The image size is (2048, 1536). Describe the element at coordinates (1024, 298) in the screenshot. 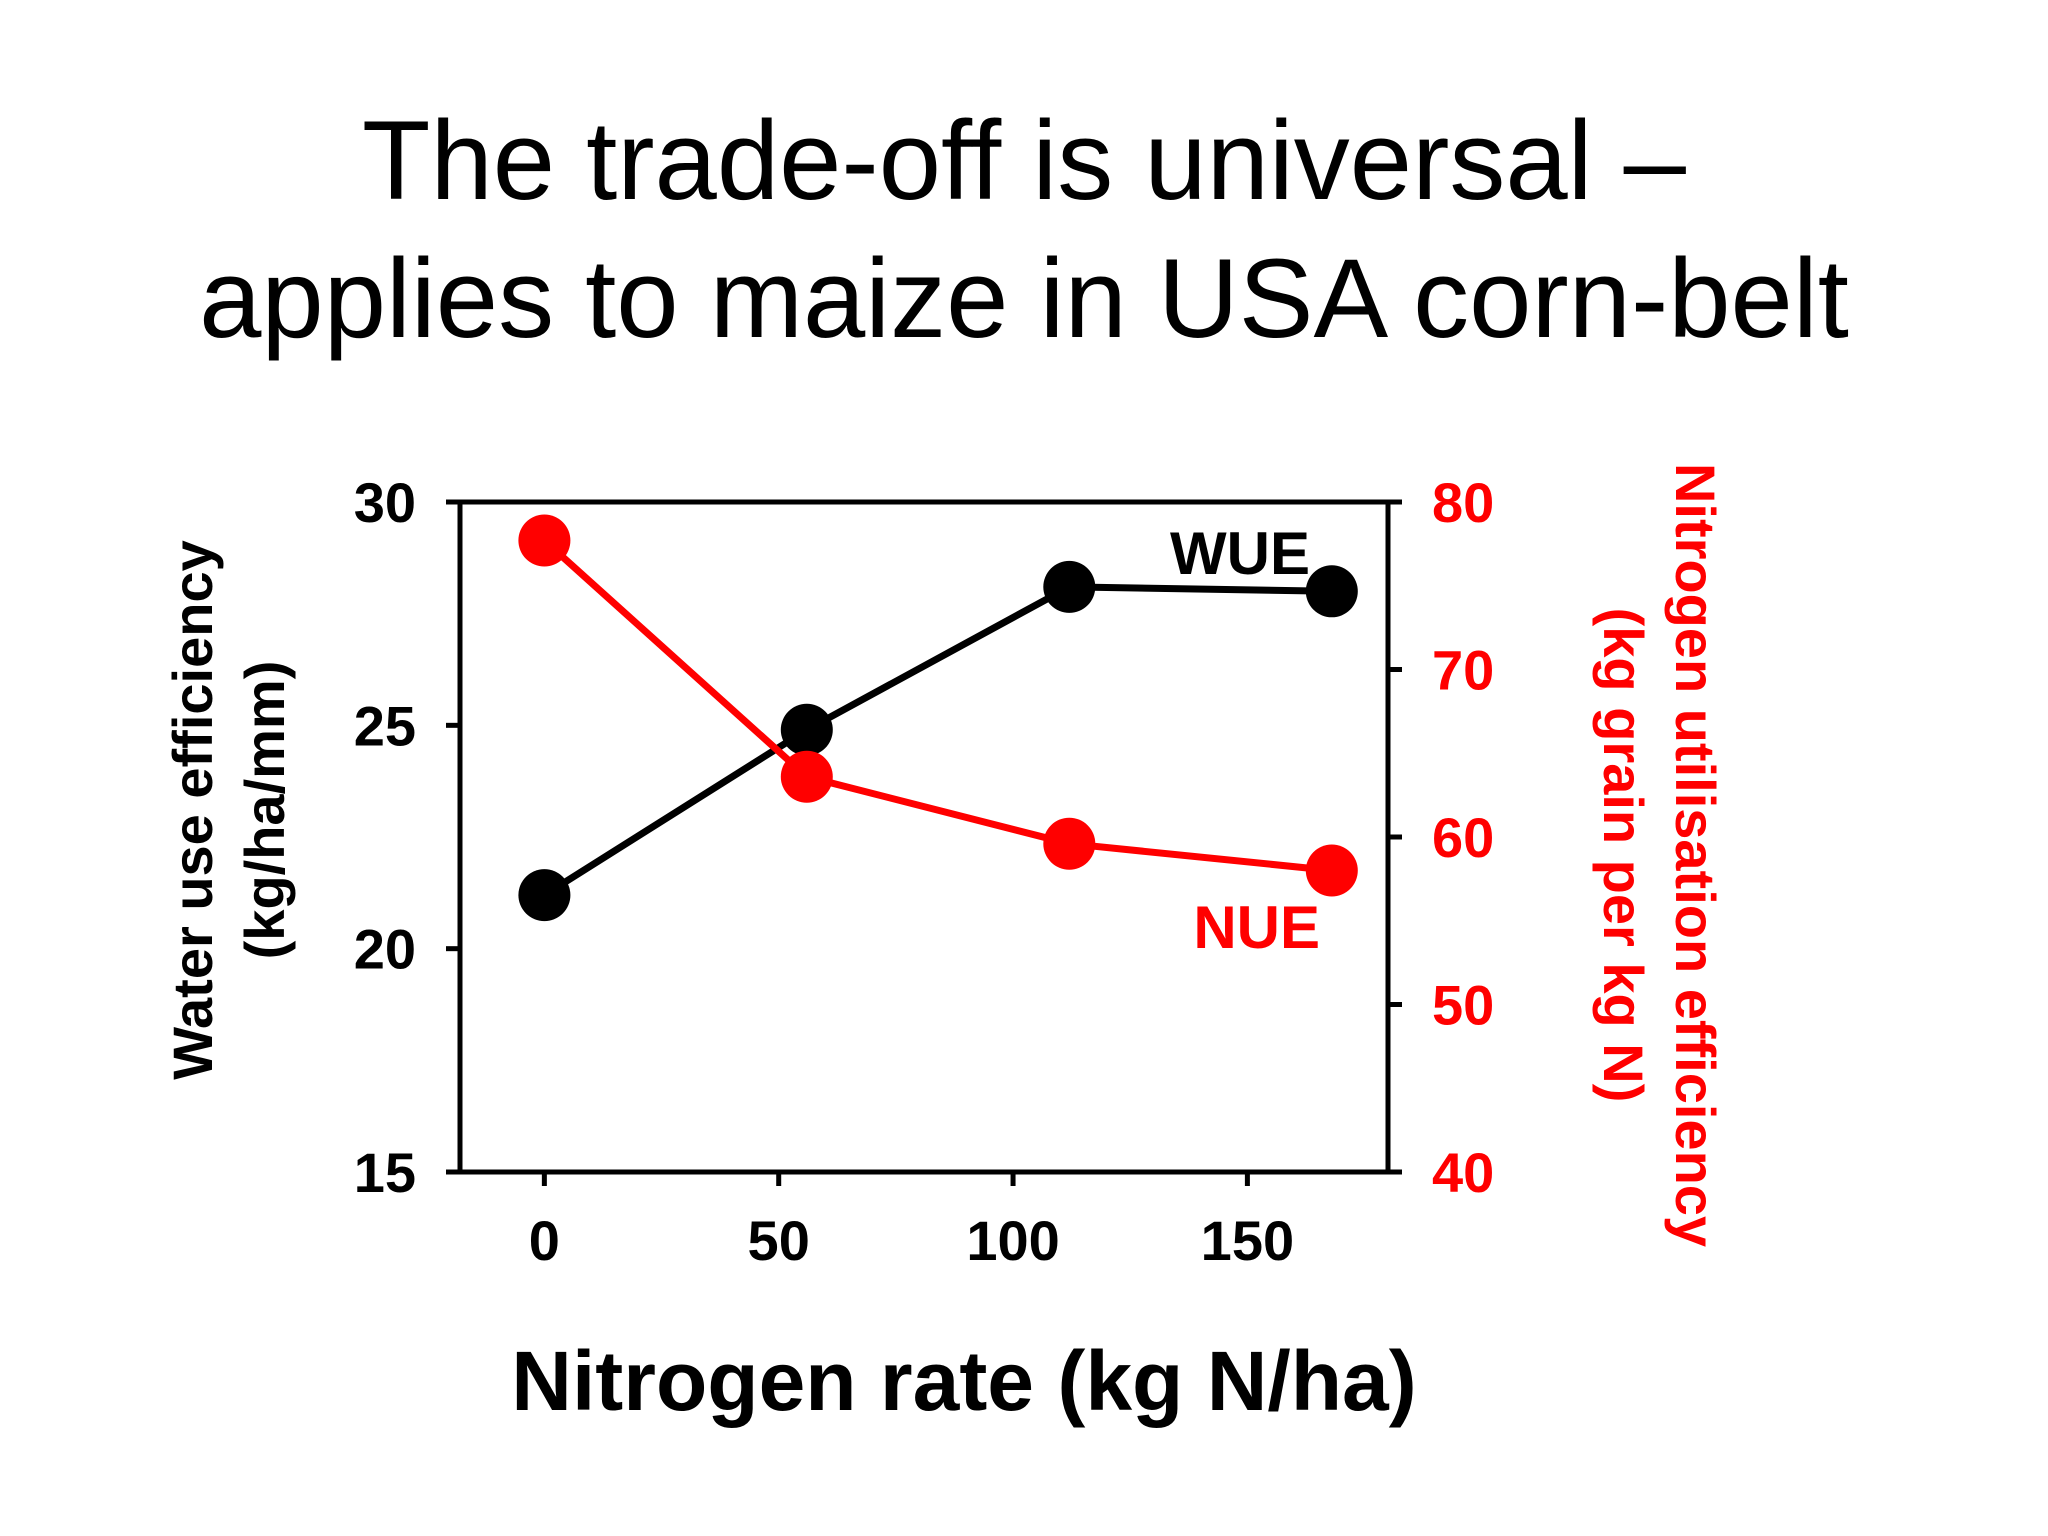

I see `slide-title-line-2: applies to maize in USA corn-belt` at that location.